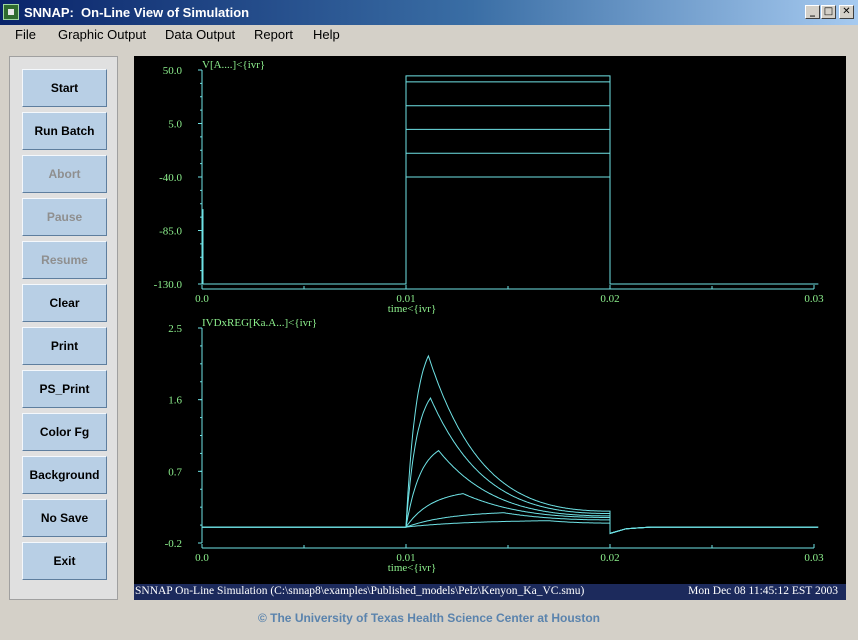 The image size is (858, 640). What do you see at coordinates (412, 568) in the screenshot?
I see `chart-1-x-axis-label: time<{ivr}` at bounding box center [412, 568].